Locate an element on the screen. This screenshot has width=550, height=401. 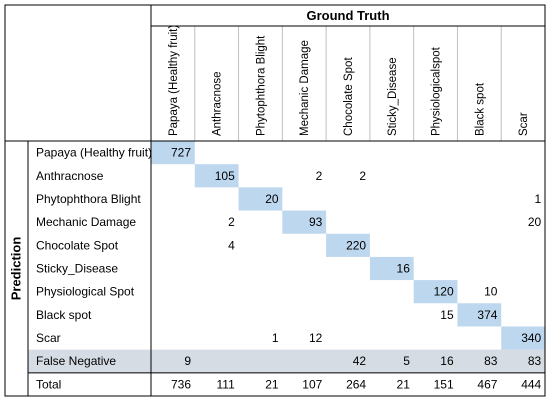
cell-value: 42 is located at coordinates (360, 361).